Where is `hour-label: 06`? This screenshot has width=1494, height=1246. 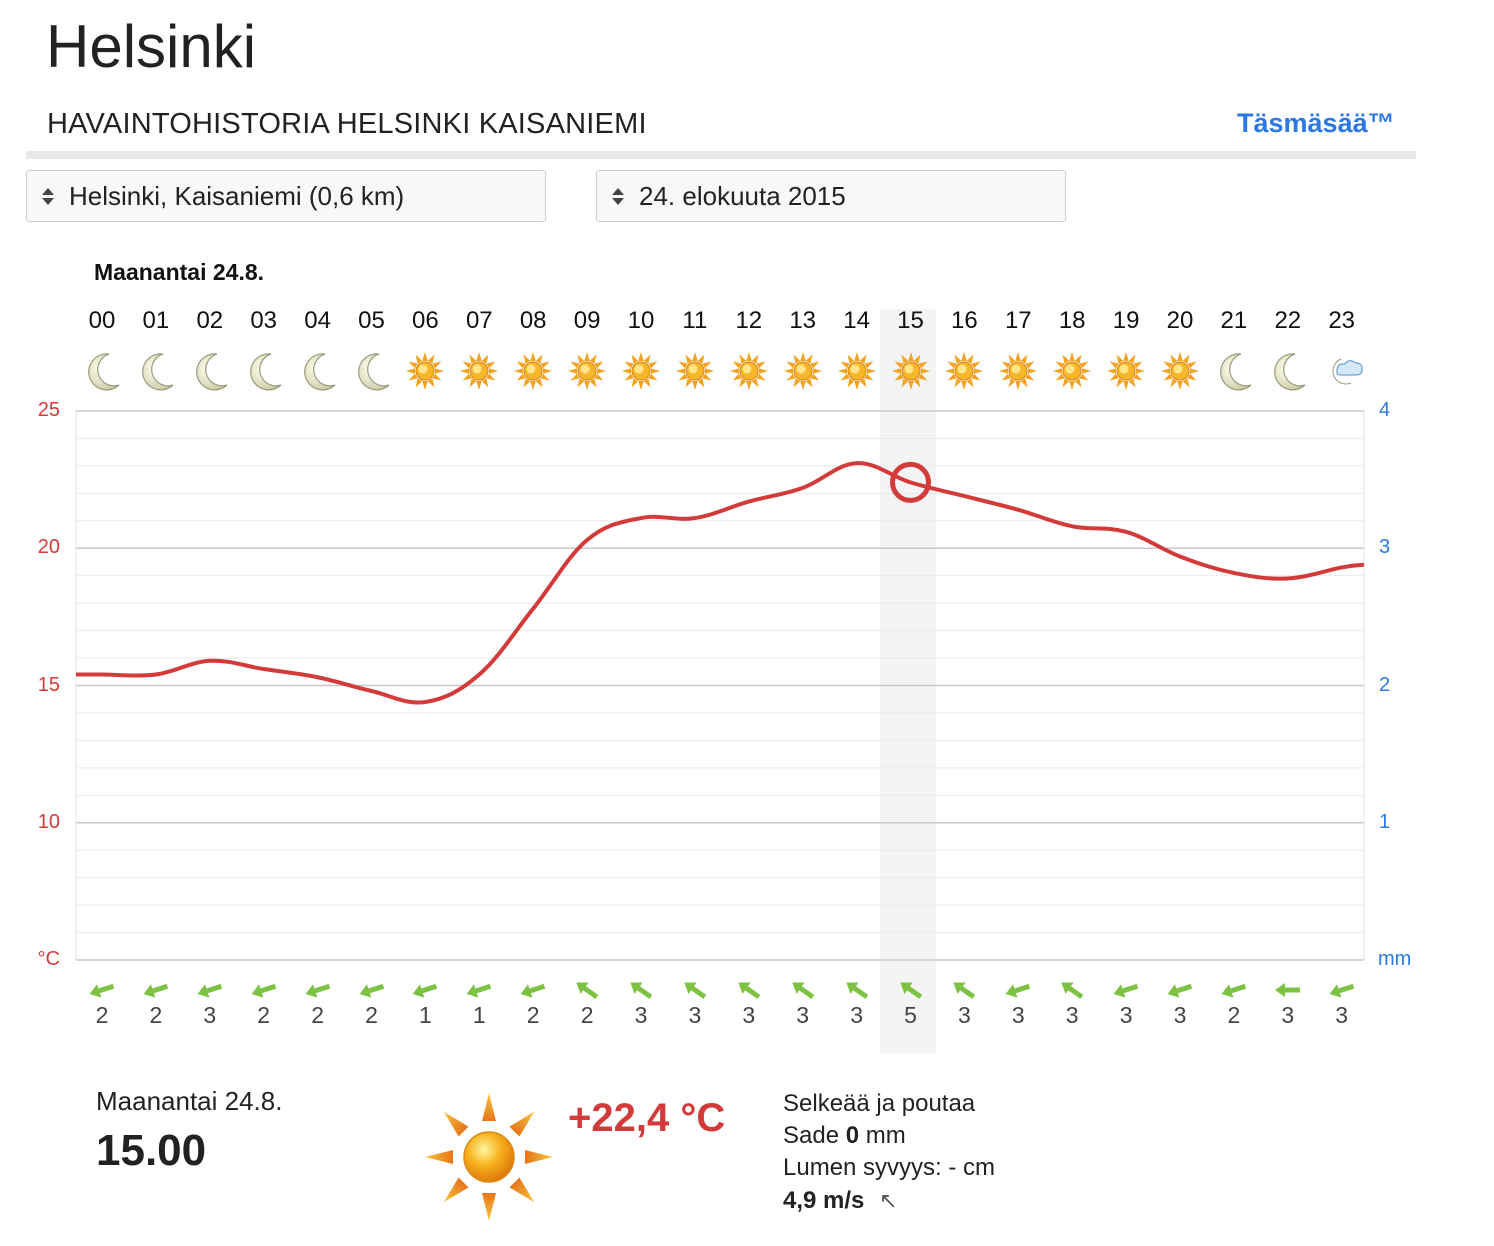
hour-label: 06 is located at coordinates (425, 320).